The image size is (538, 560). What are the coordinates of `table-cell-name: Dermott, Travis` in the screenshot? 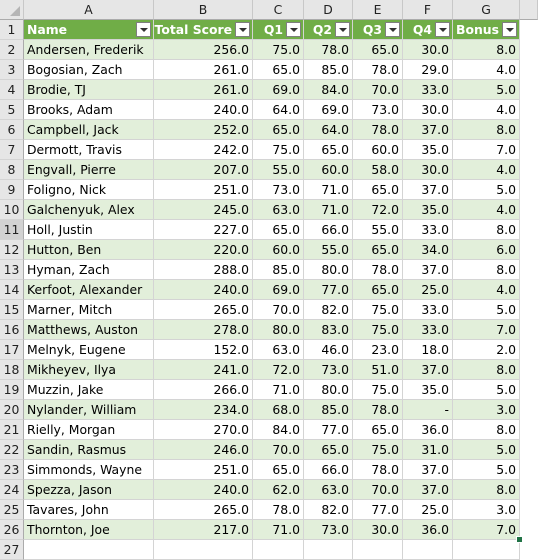 It's located at (89, 150).